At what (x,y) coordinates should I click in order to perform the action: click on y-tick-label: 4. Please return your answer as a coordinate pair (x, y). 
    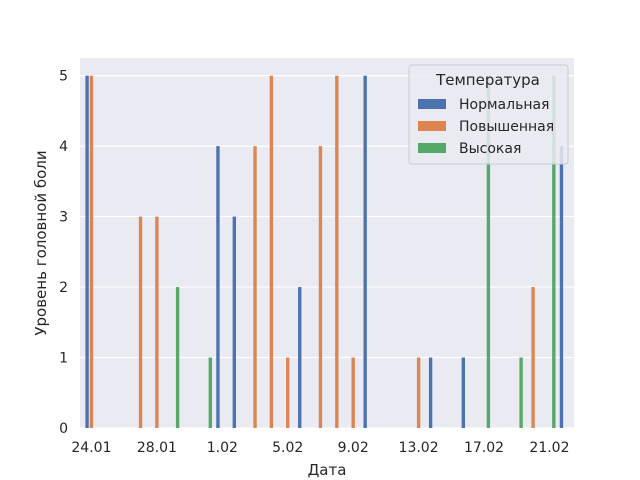
    Looking at the image, I should click on (63, 147).